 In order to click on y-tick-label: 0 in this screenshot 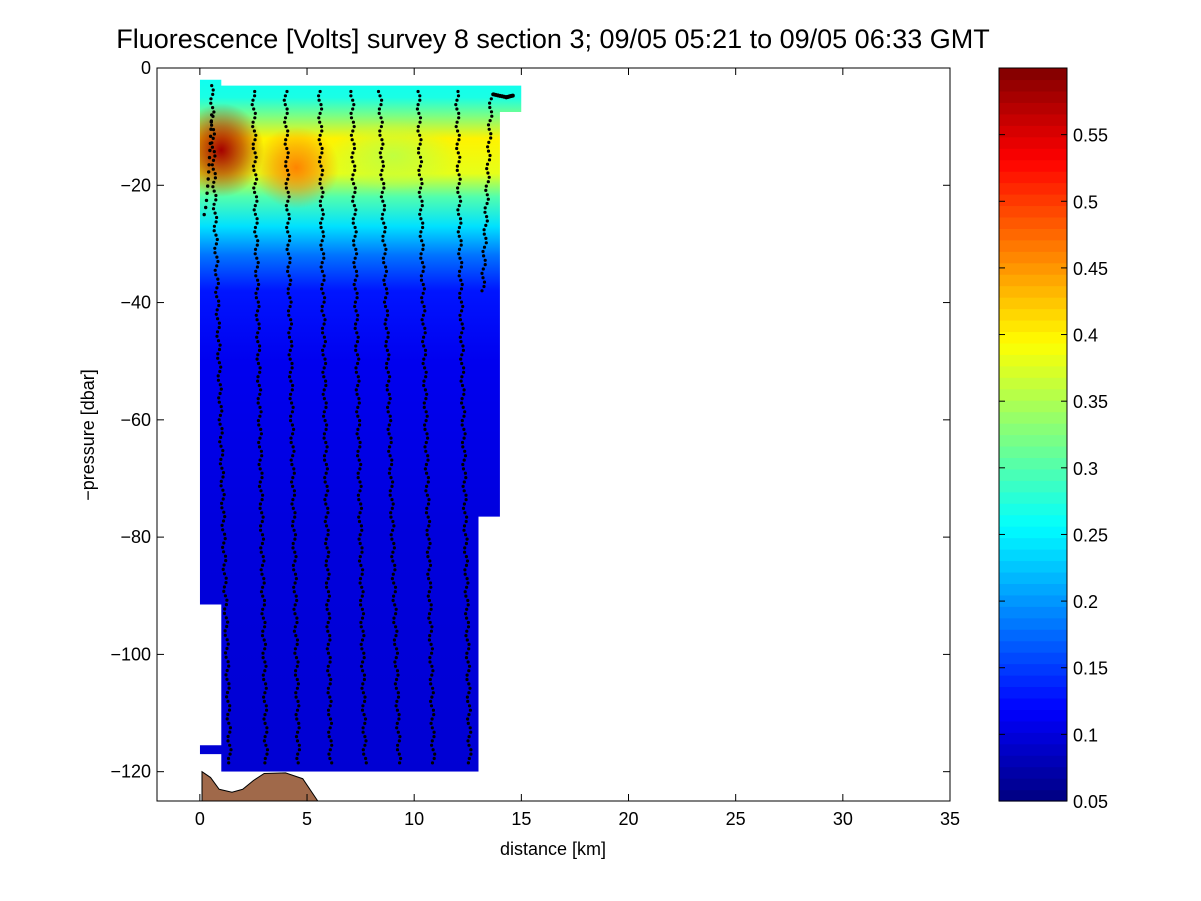, I will do `click(146, 68)`.